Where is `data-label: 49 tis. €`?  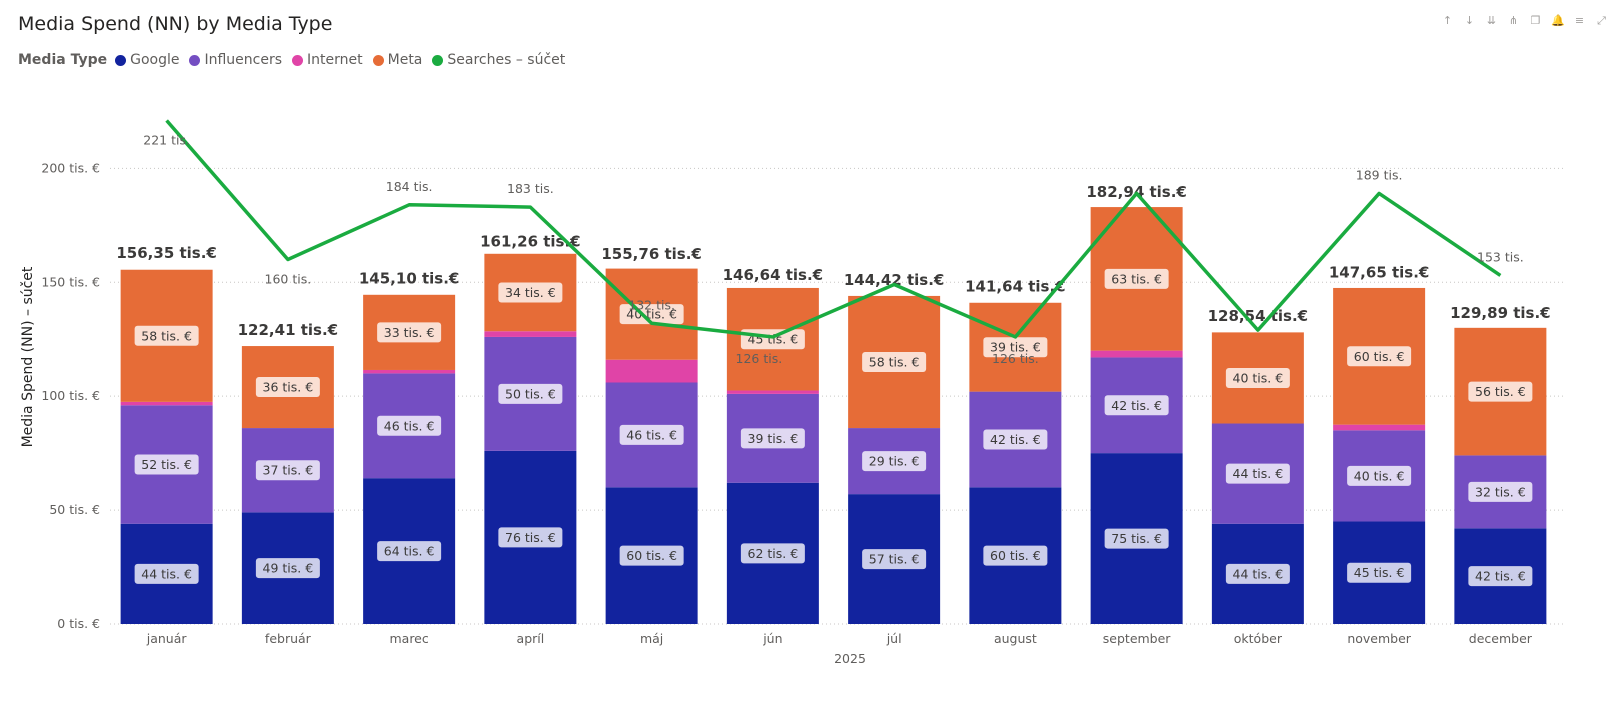 data-label: 49 tis. € is located at coordinates (288, 568).